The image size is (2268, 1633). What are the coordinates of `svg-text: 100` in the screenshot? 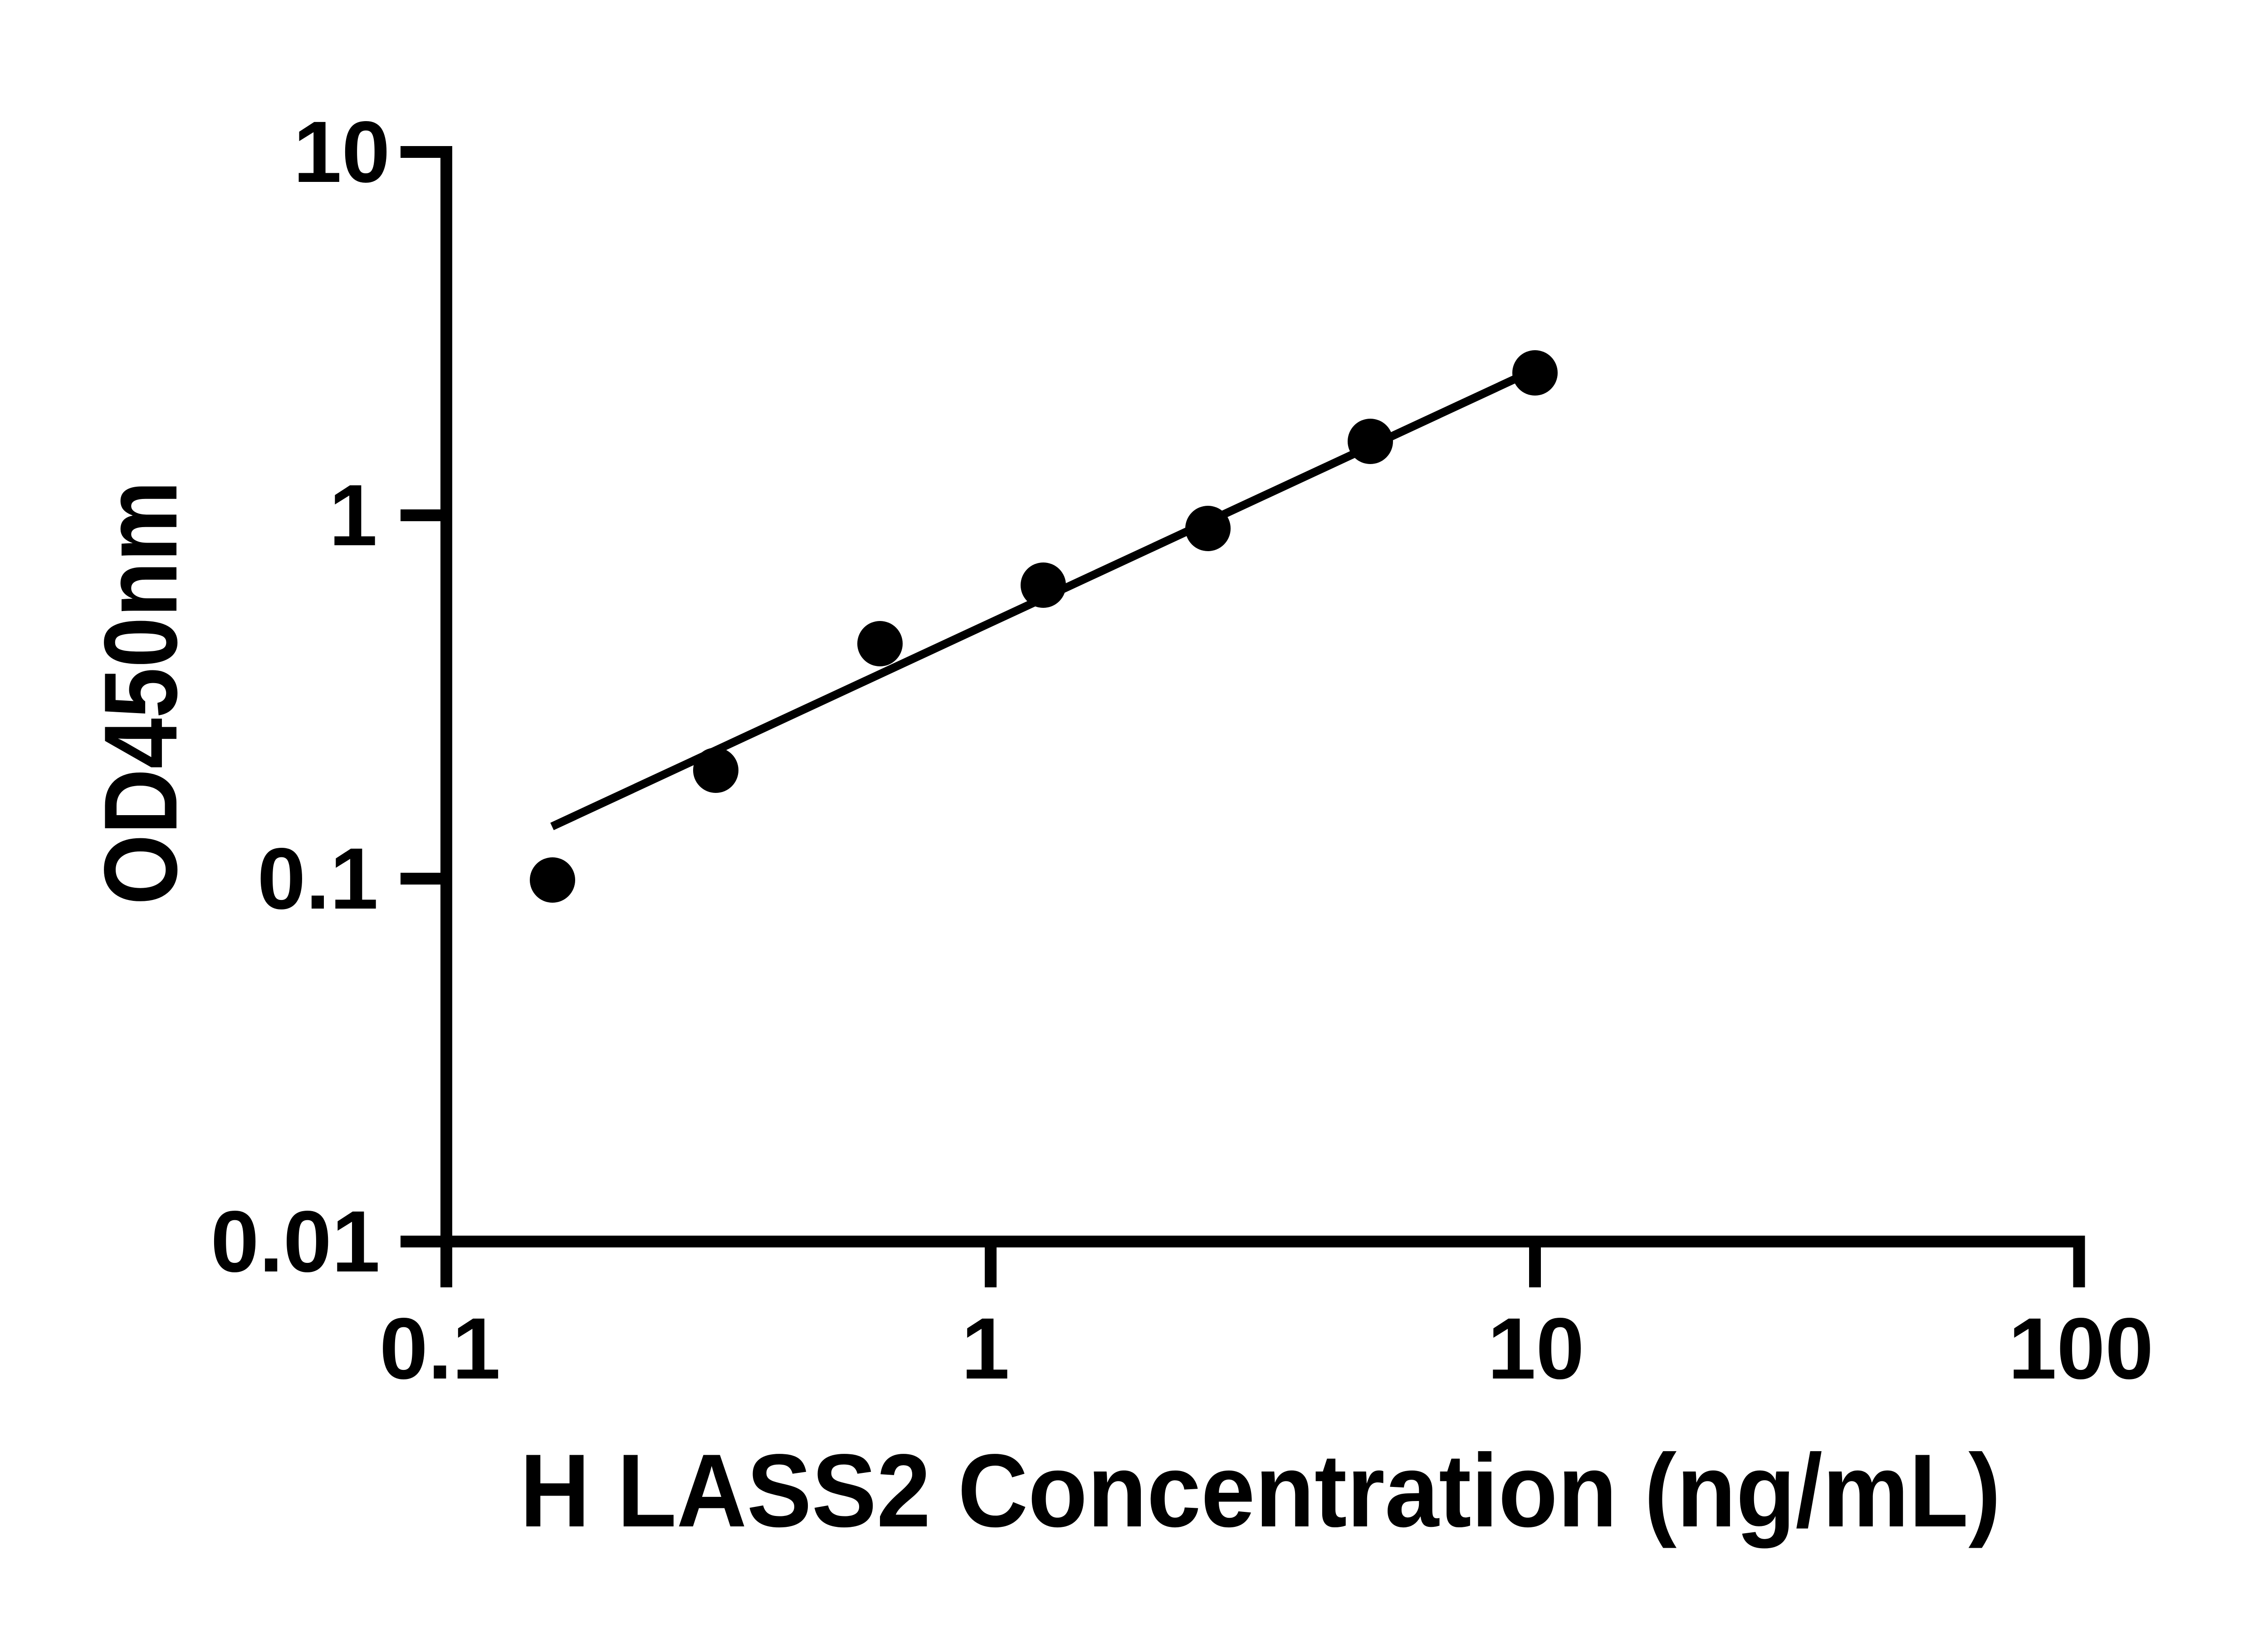 It's located at (2081, 1348).